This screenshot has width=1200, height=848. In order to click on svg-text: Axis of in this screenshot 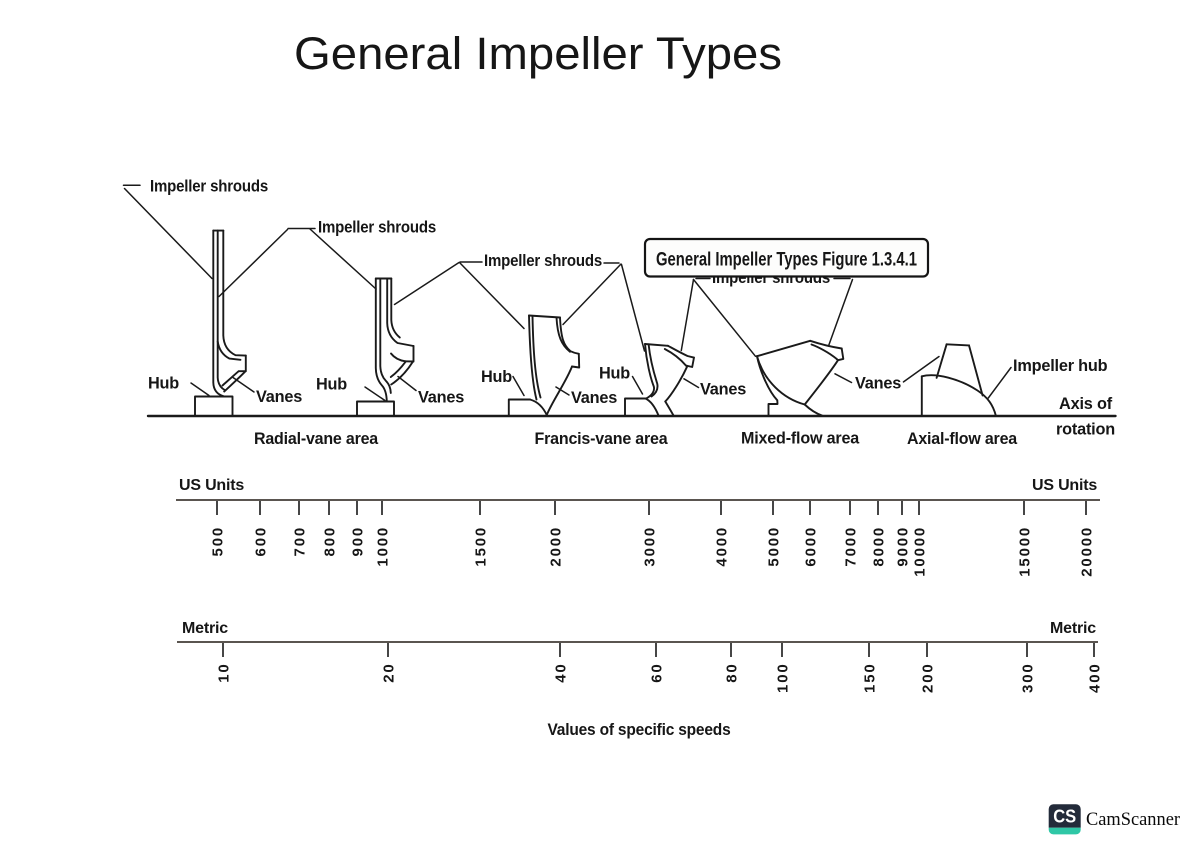, I will do `click(1086, 404)`.